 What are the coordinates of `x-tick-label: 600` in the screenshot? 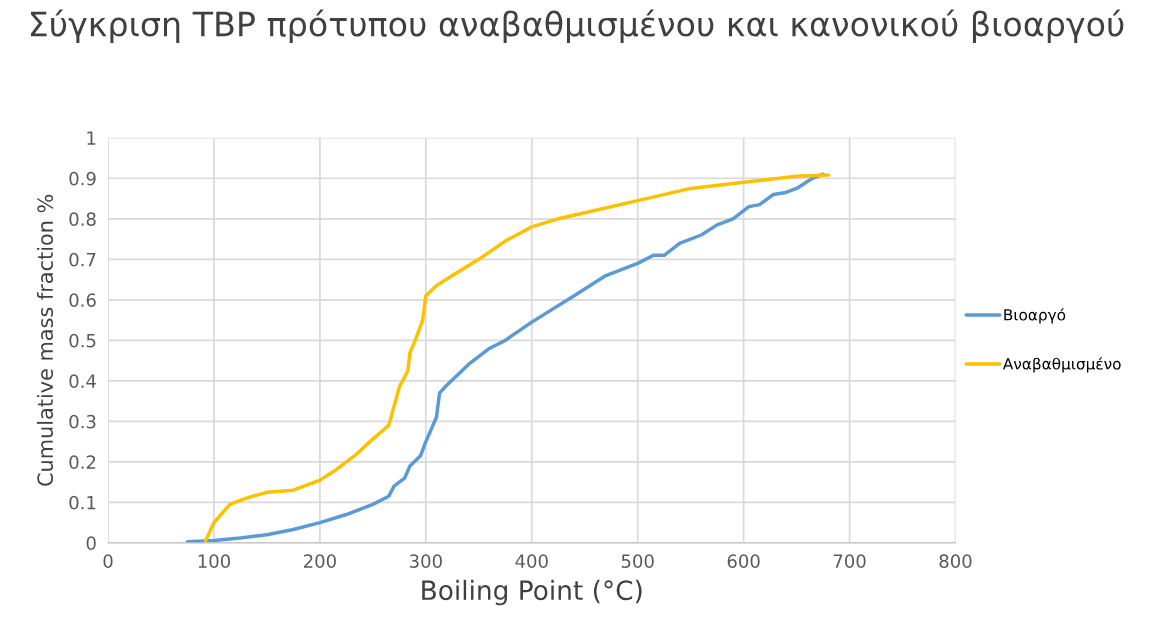 It's located at (743, 561).